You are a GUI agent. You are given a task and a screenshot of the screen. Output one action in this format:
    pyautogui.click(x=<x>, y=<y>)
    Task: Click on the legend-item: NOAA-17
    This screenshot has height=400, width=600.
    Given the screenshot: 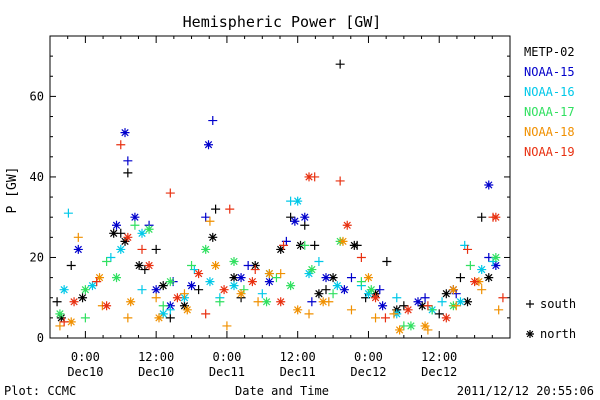 What is the action you would take?
    pyautogui.click(x=549, y=112)
    